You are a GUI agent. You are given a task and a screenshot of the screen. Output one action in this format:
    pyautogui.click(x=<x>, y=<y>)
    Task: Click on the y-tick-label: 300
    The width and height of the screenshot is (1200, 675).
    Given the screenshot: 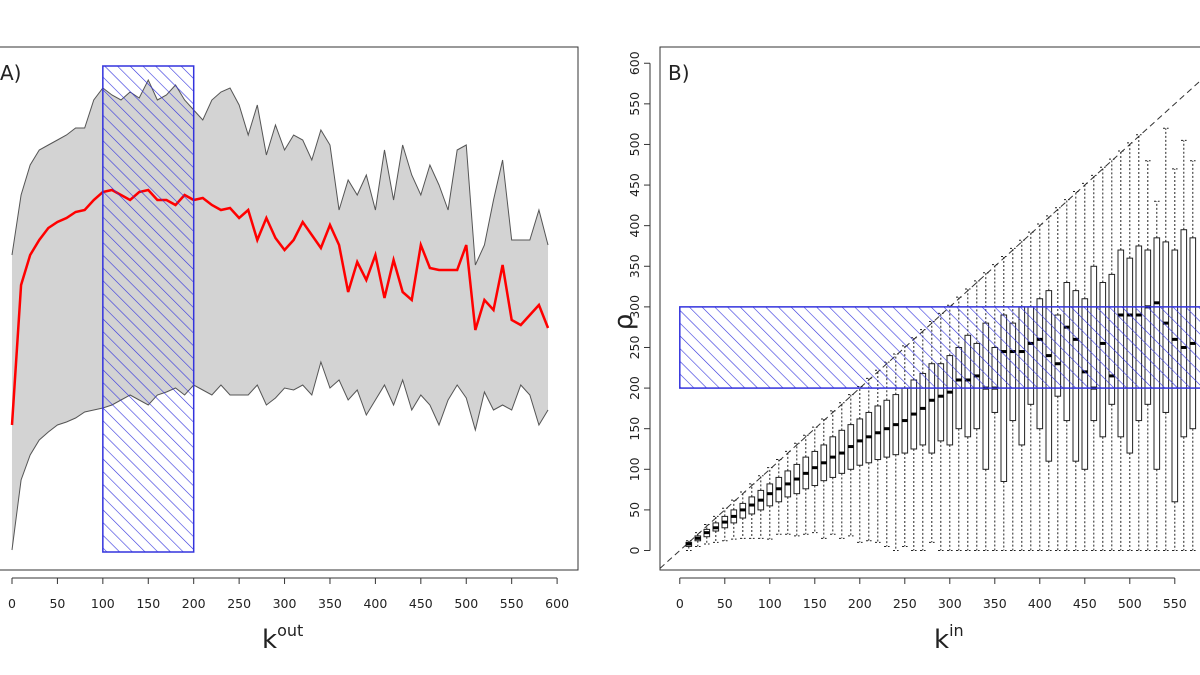 What is the action you would take?
    pyautogui.click(x=634, y=307)
    